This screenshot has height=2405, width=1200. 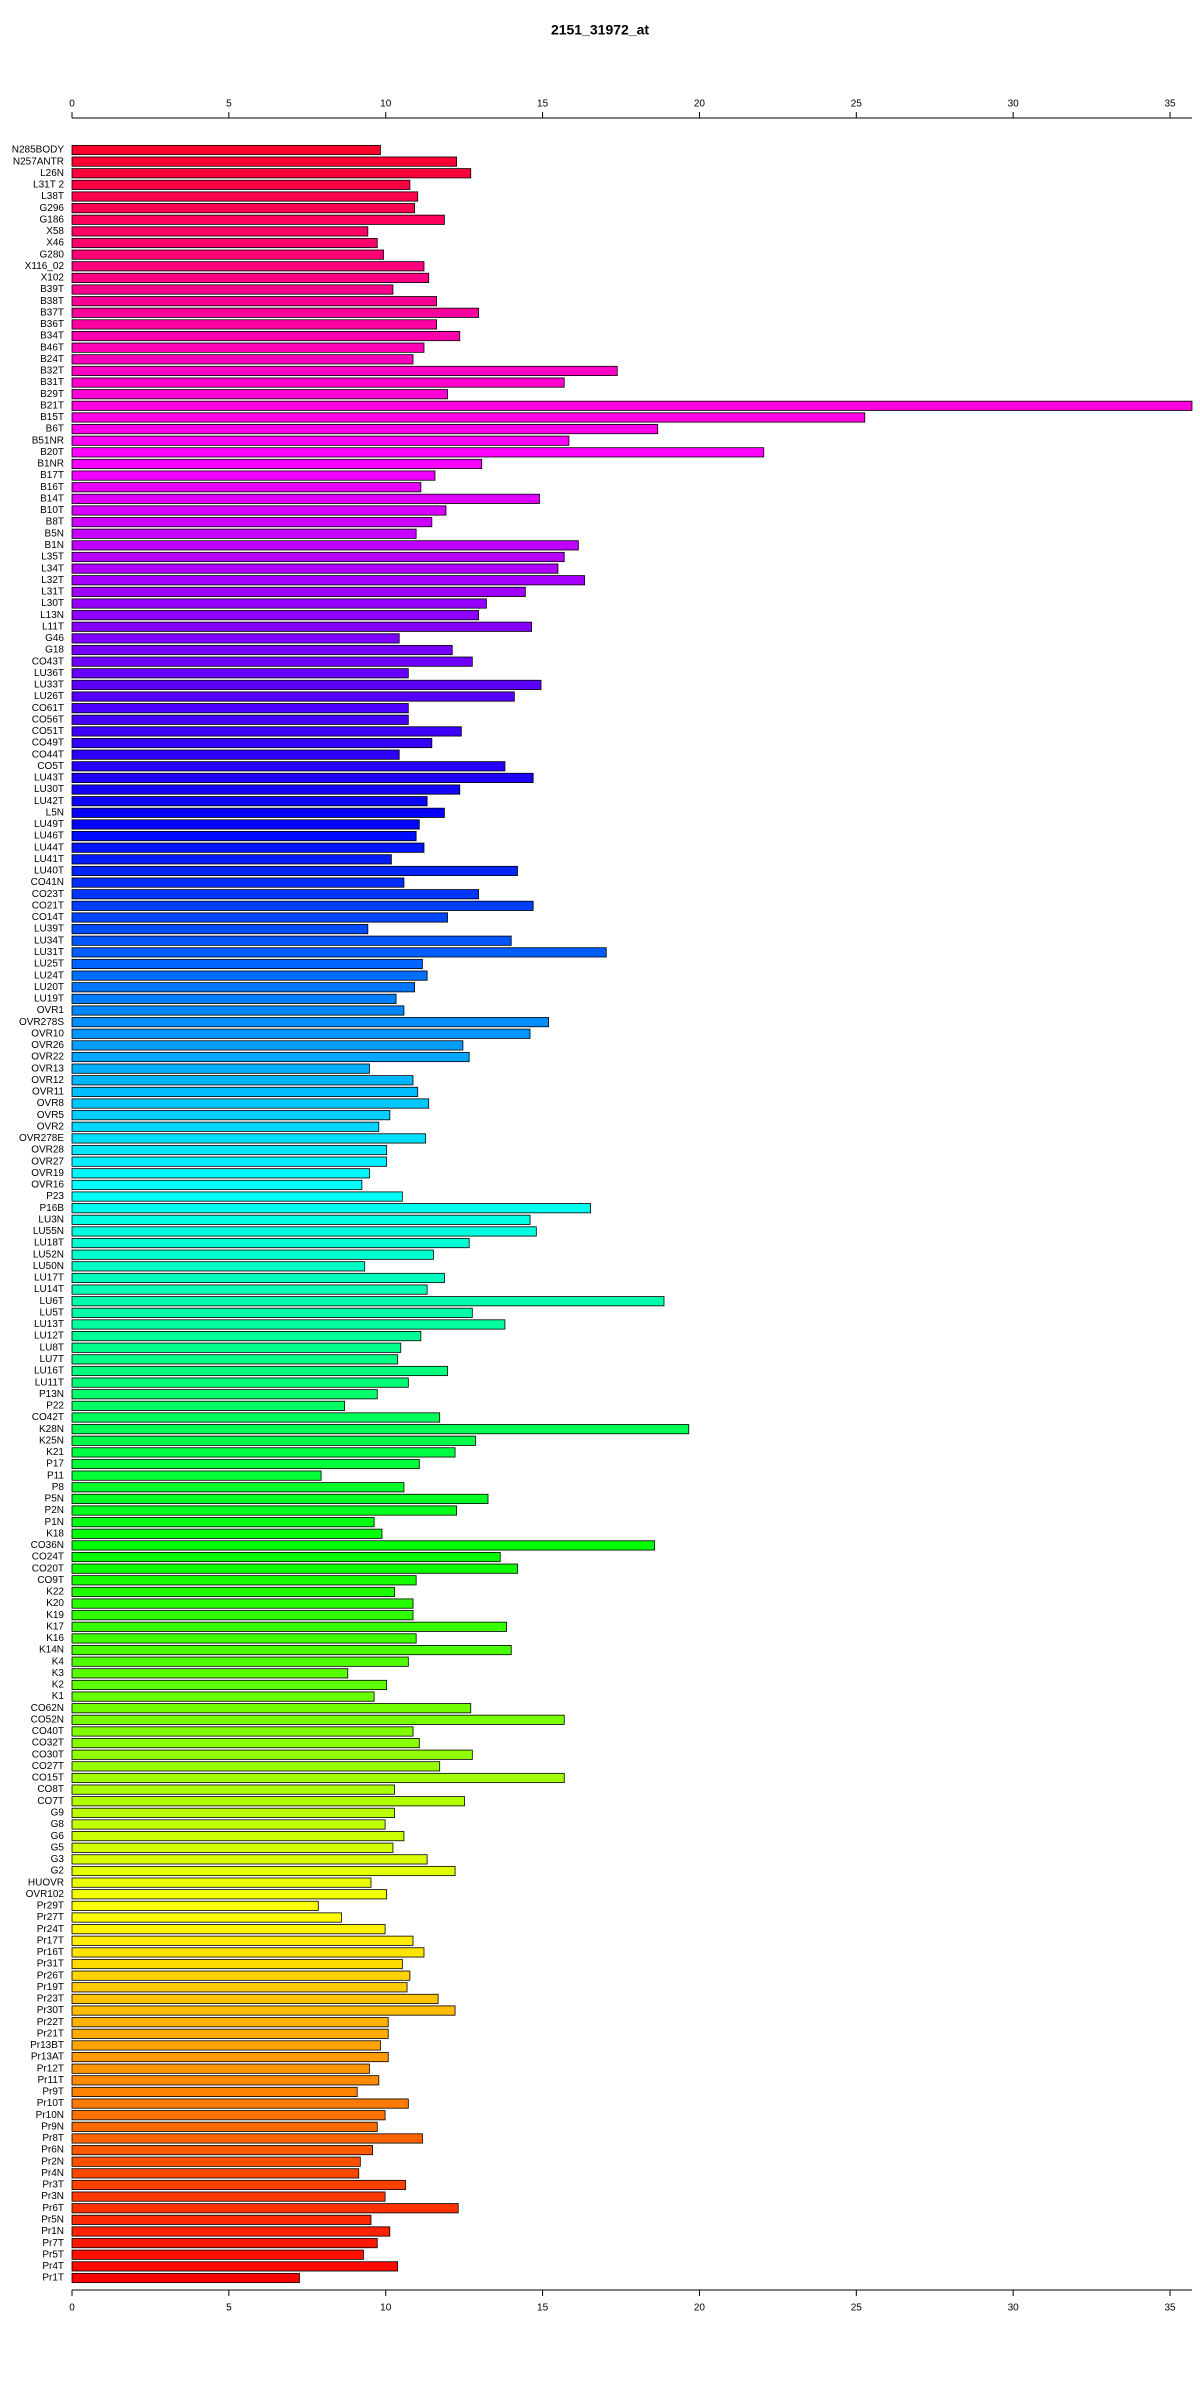 What do you see at coordinates (52, 592) in the screenshot?
I see `y-tick-label: L31T` at bounding box center [52, 592].